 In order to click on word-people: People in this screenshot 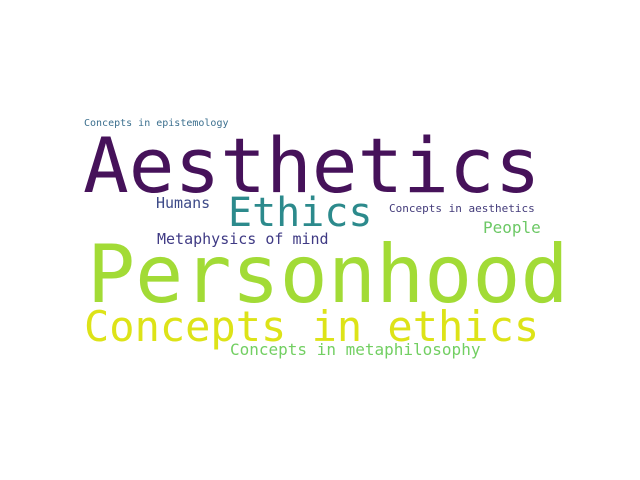, I will do `click(512, 227)`.